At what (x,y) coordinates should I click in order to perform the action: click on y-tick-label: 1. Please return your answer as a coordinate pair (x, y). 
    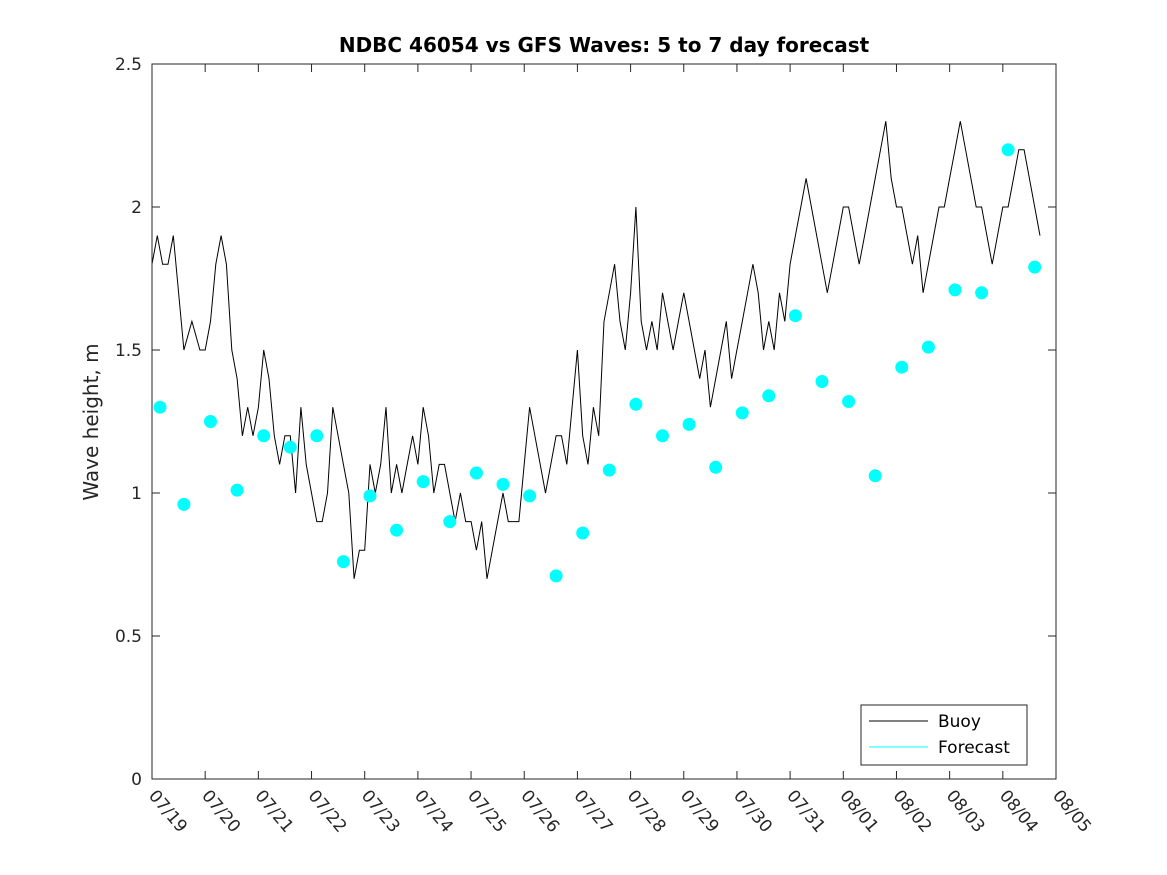
    Looking at the image, I should click on (136, 494).